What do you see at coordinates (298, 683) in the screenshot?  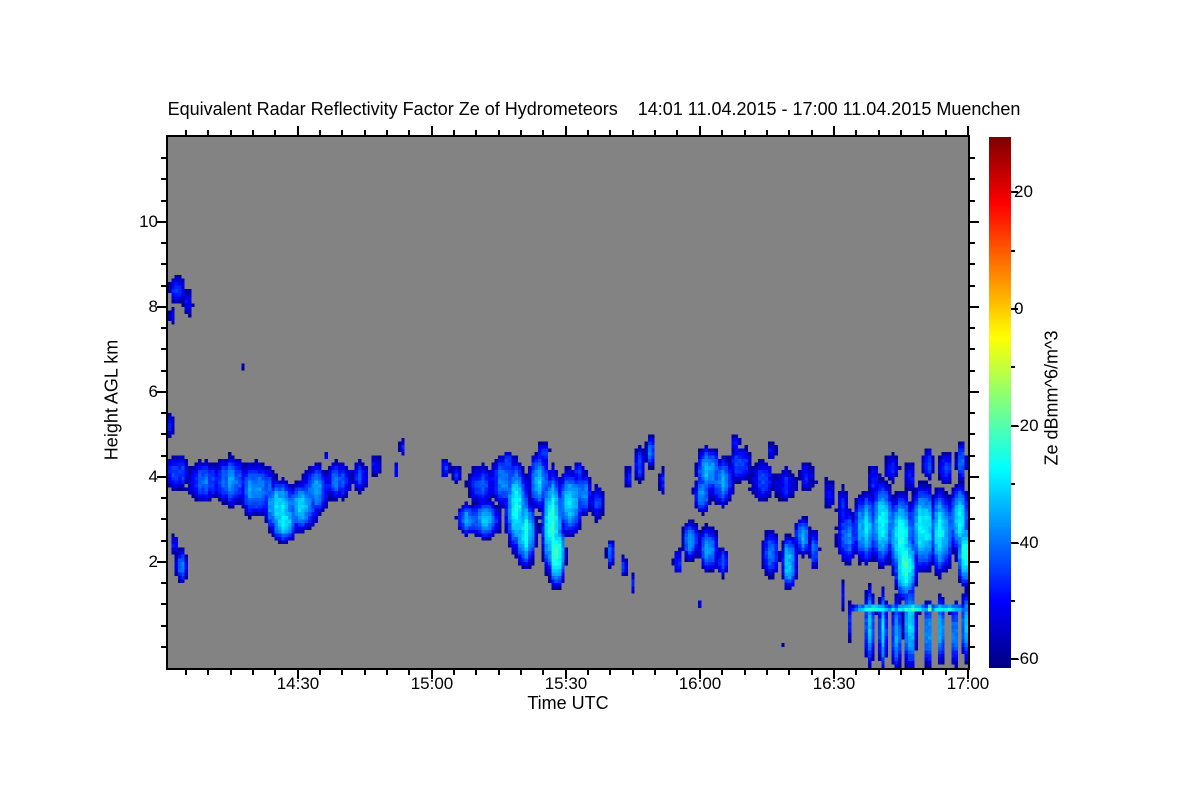 I see `x-tick-label: 14:30` at bounding box center [298, 683].